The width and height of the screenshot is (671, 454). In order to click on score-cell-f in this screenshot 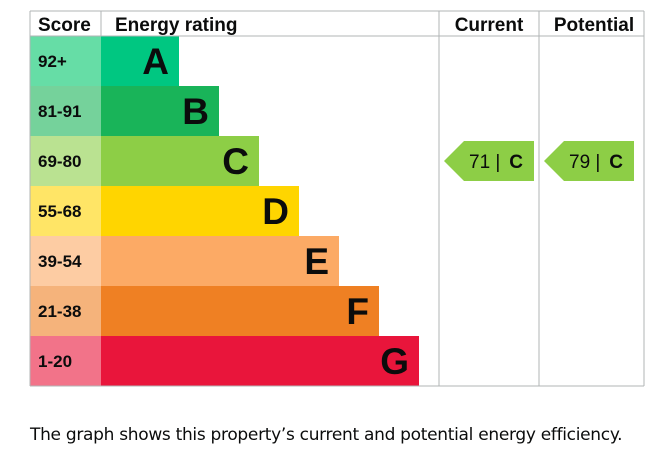, I will do `click(65, 311)`.